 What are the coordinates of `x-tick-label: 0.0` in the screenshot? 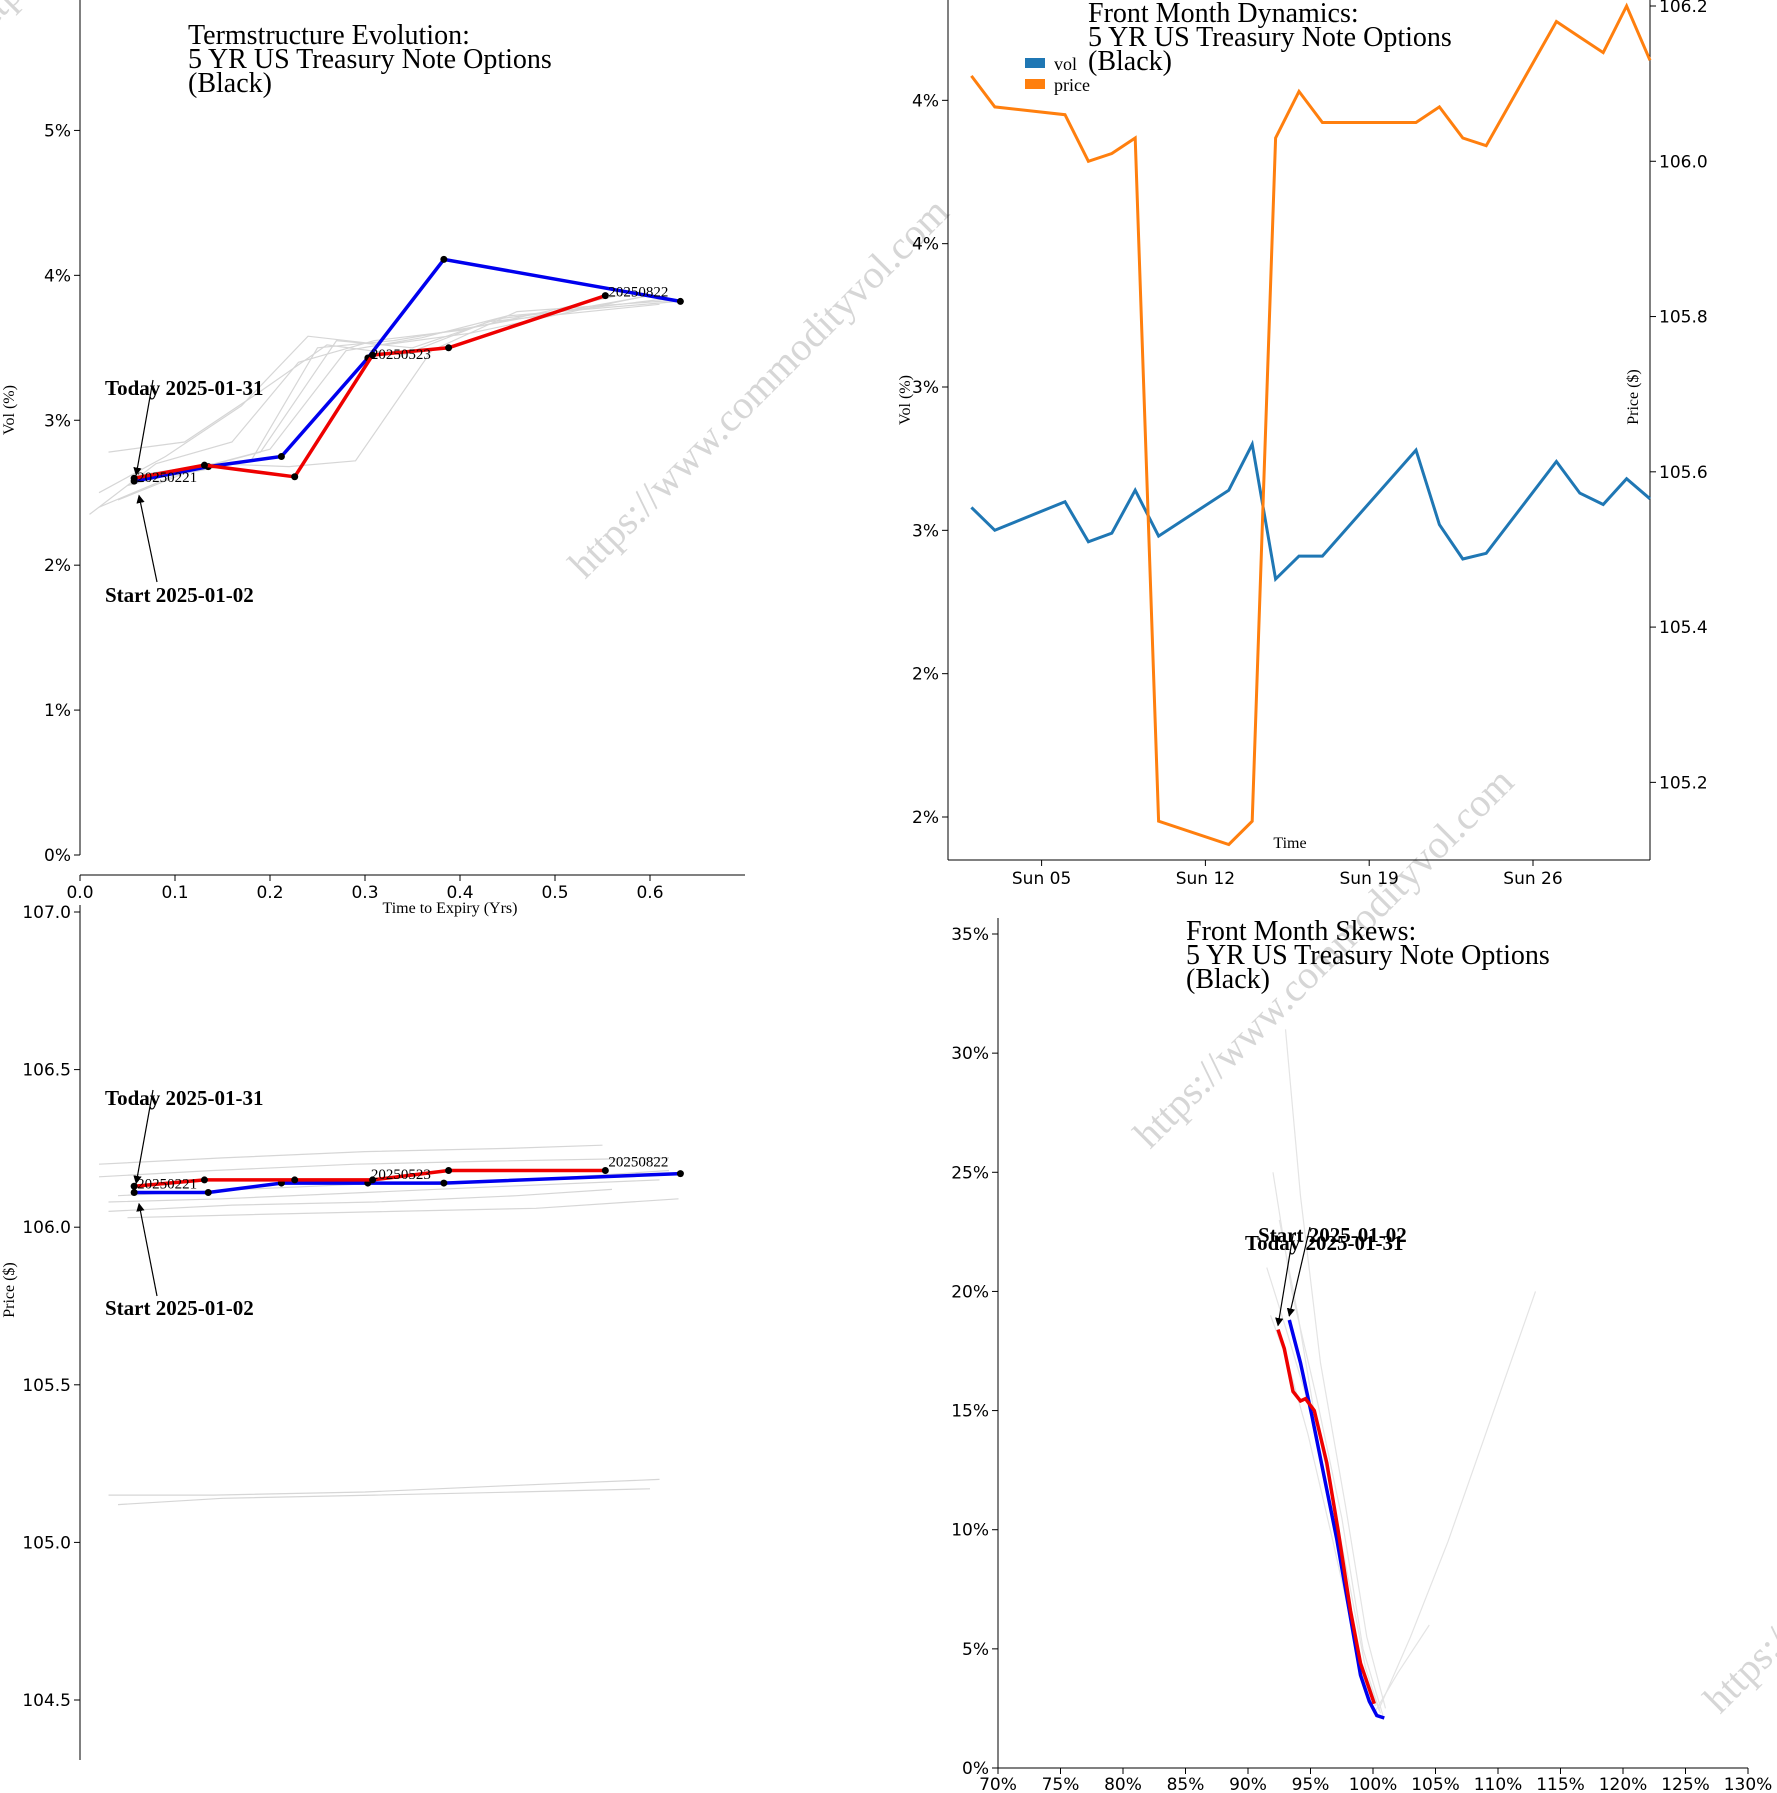 It's located at (79, 893).